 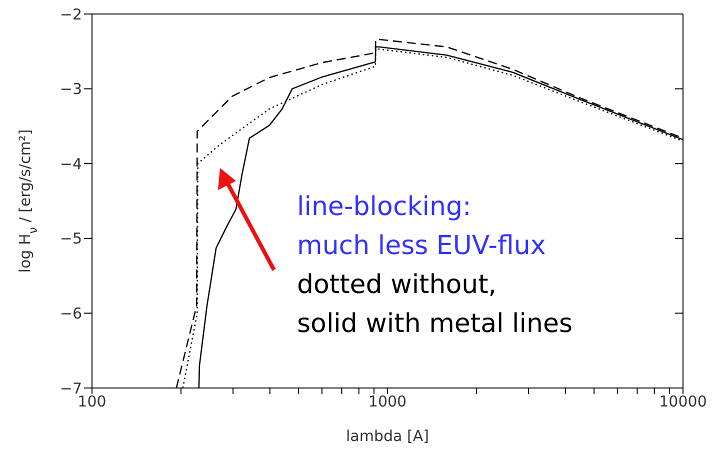 What do you see at coordinates (683, 401) in the screenshot?
I see `x-tick-label: 10000` at bounding box center [683, 401].